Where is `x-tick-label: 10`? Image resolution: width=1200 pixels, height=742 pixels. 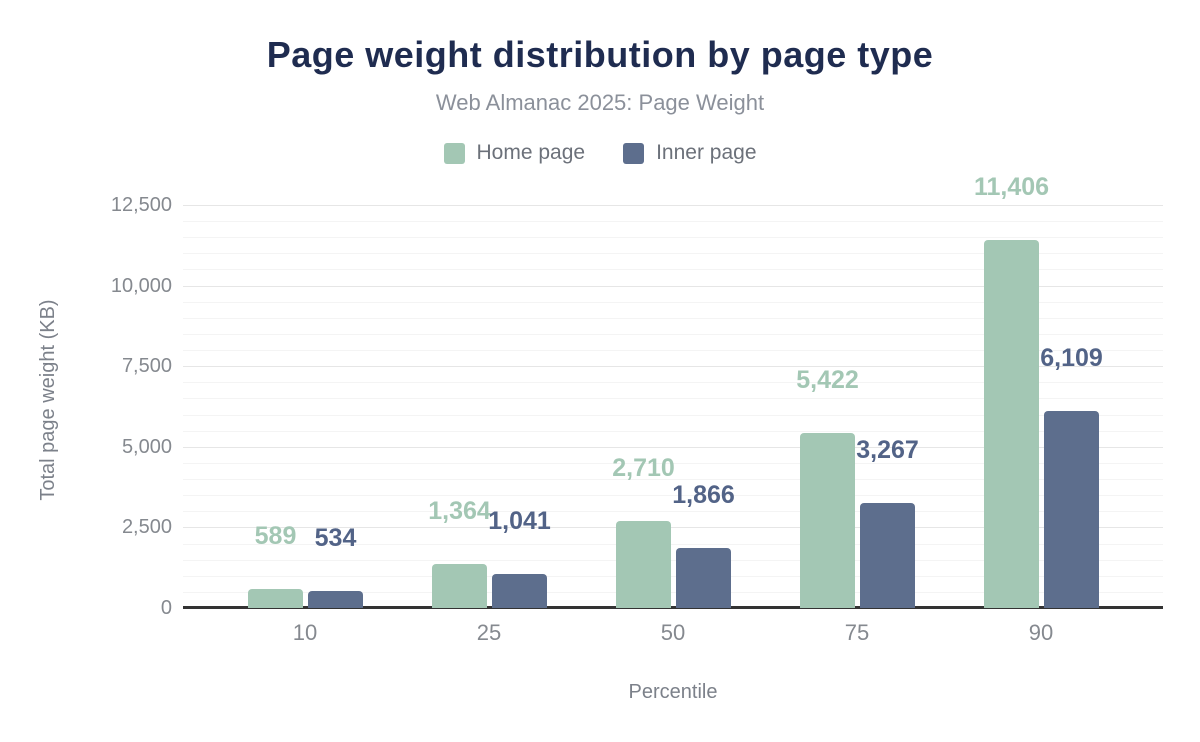 x-tick-label: 10 is located at coordinates (305, 632).